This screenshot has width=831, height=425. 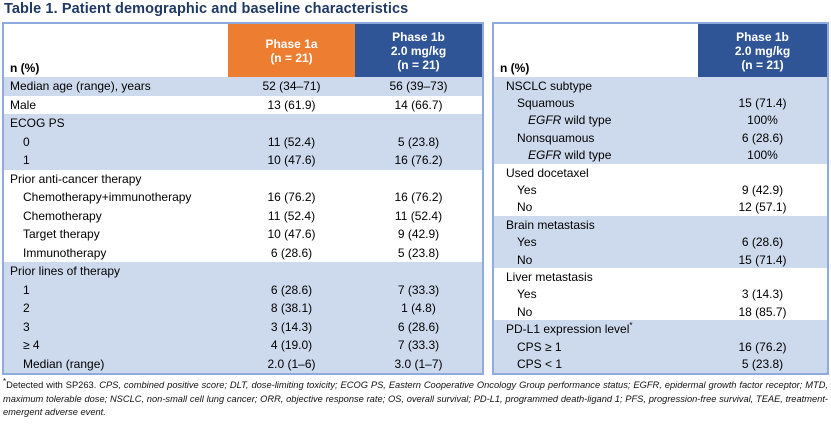 What do you see at coordinates (539, 346) in the screenshot?
I see `row-label: CPS ≥ 1` at bounding box center [539, 346].